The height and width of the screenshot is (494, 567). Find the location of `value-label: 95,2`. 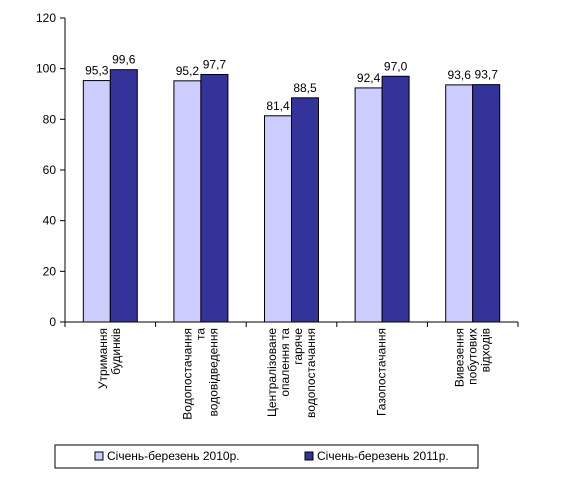

value-label: 95,2 is located at coordinates (188, 71).